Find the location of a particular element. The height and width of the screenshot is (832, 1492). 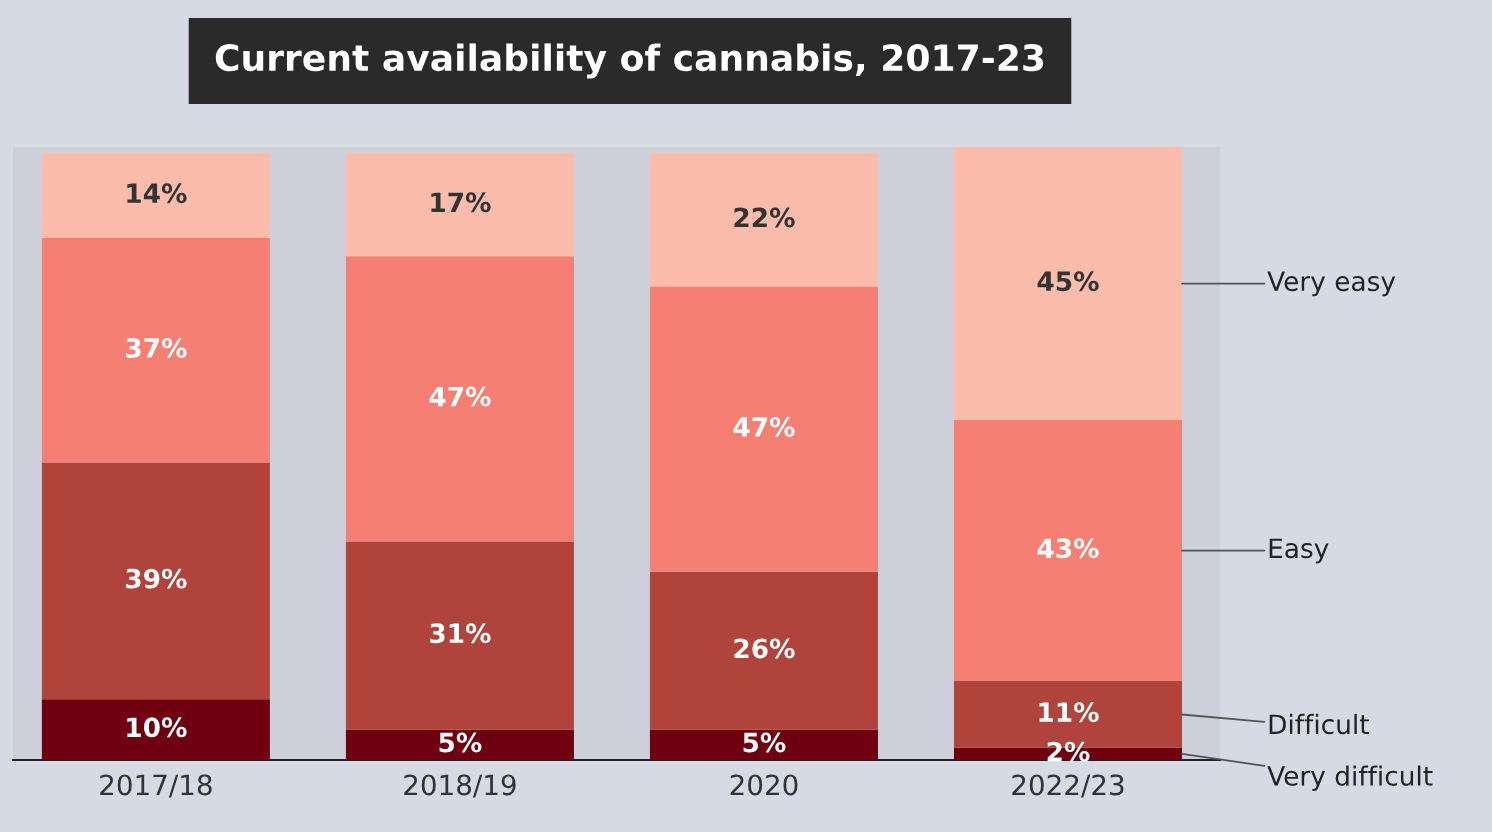

x-tick-label: 2018/19 is located at coordinates (460, 786).